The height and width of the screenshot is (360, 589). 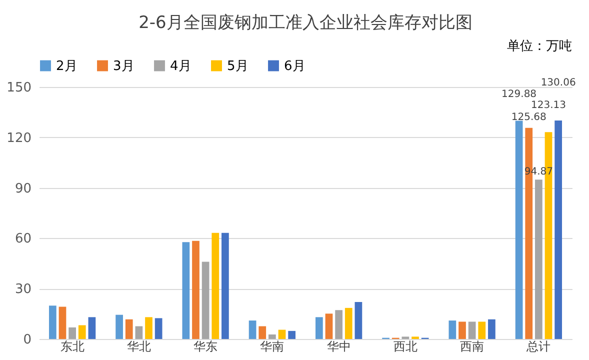 What do you see at coordinates (237, 66) in the screenshot?
I see `legend-label: 5月` at bounding box center [237, 66].